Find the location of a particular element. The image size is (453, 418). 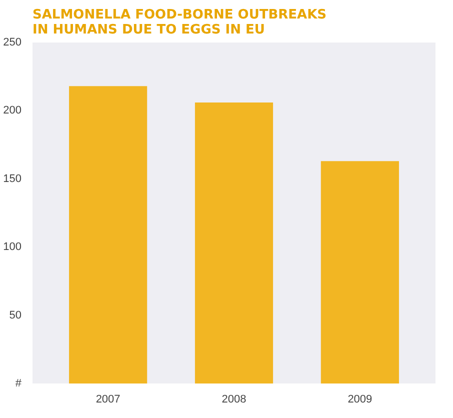

x-tick-label: 2008 is located at coordinates (234, 400).